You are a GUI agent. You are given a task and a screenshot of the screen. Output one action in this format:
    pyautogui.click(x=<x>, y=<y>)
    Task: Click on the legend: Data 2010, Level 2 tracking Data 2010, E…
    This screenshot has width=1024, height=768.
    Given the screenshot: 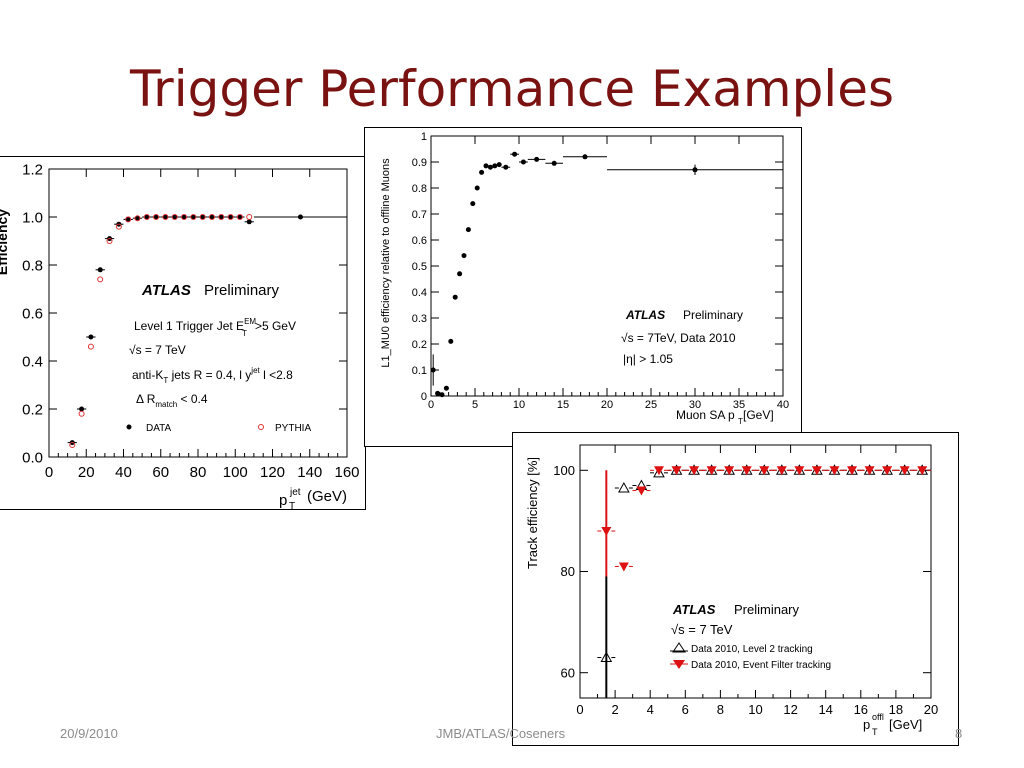 What is the action you would take?
    pyautogui.click(x=750, y=656)
    